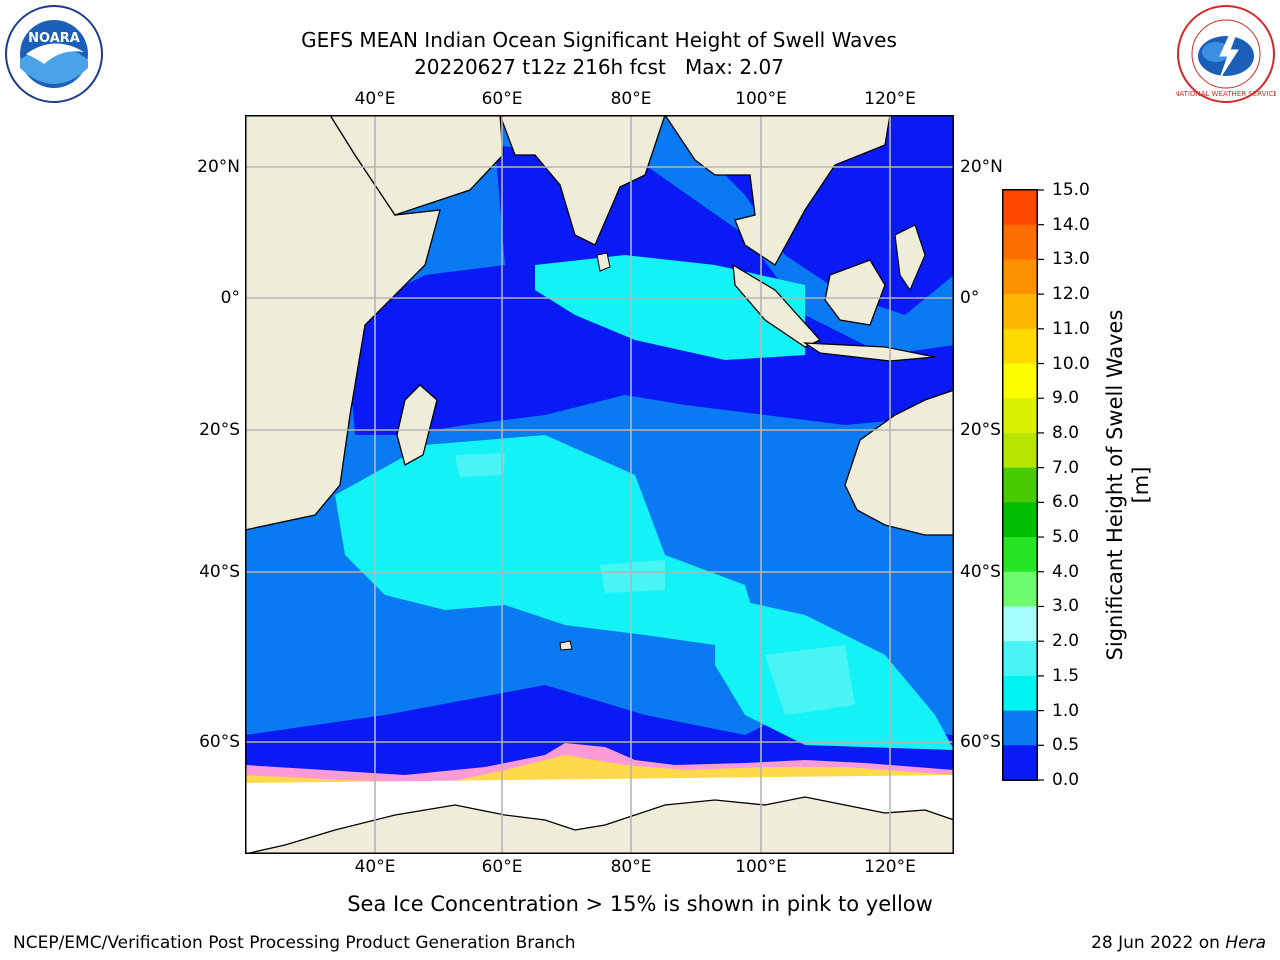 Image resolution: width=1280 pixels, height=960 pixels. I want to click on colorbar-label: 12.0, so click(1071, 294).